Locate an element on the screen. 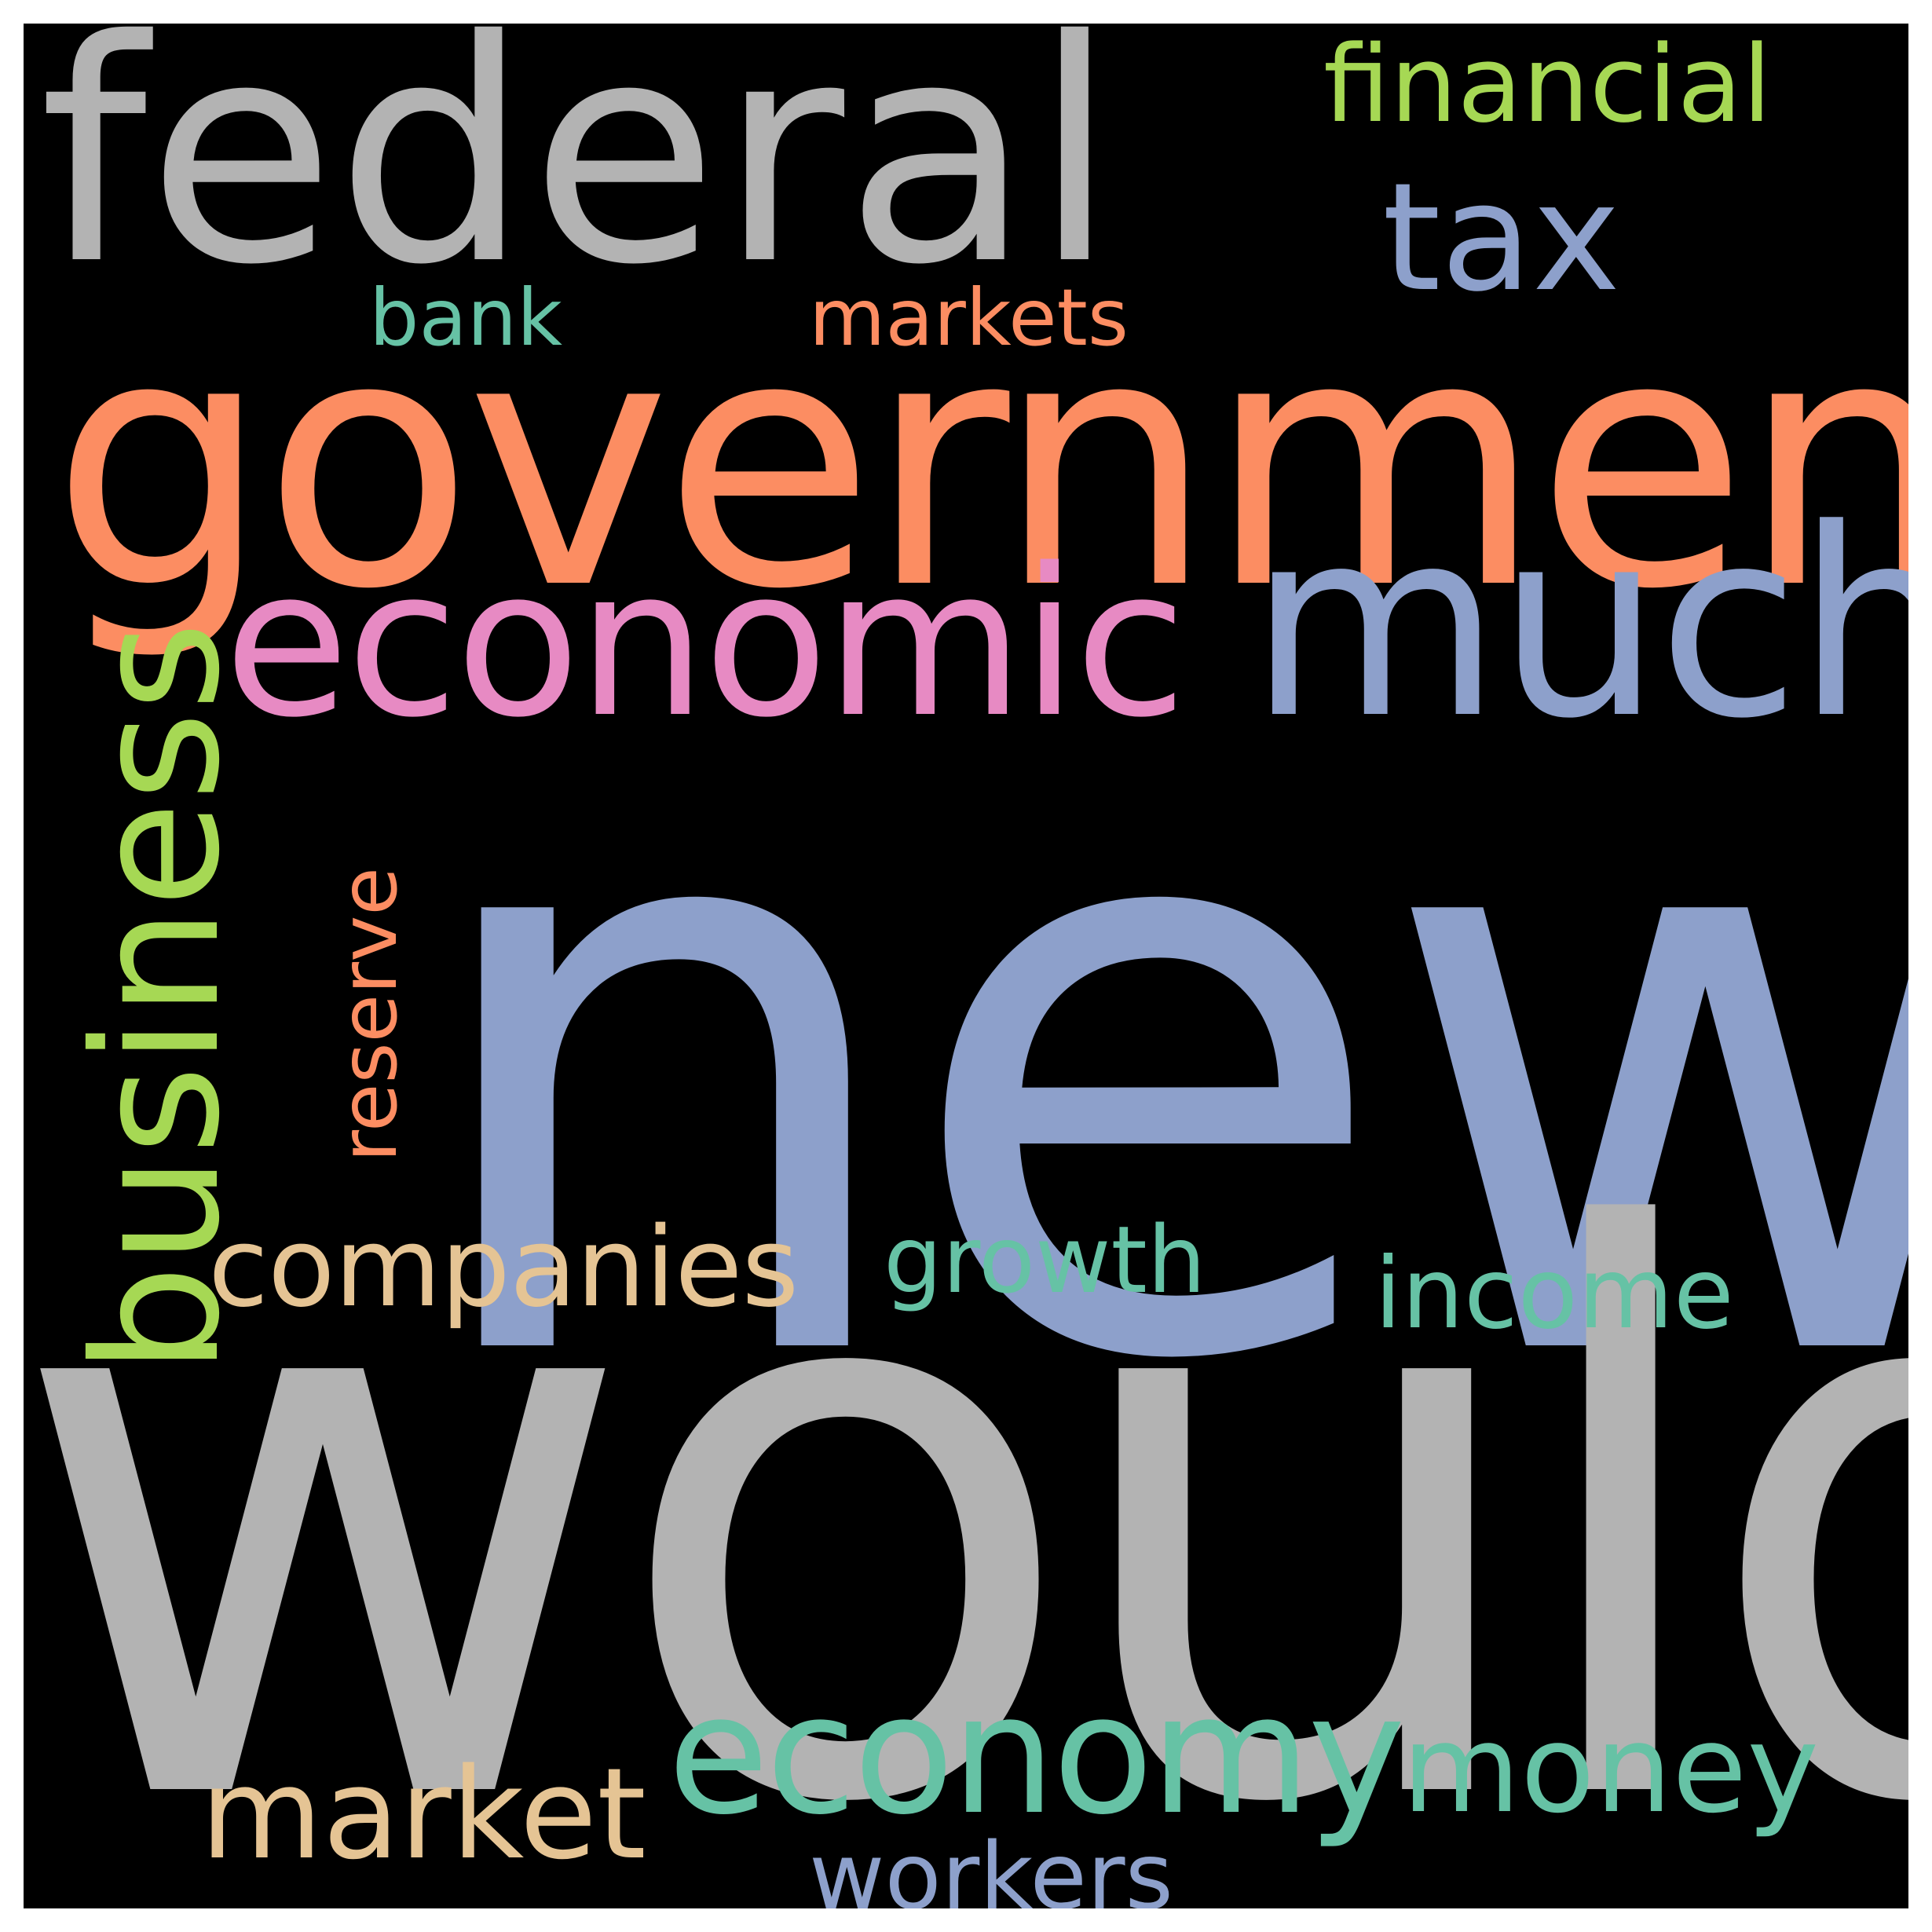 The width and height of the screenshot is (1932, 1932). word-economy: economy is located at coordinates (1037, 1755).